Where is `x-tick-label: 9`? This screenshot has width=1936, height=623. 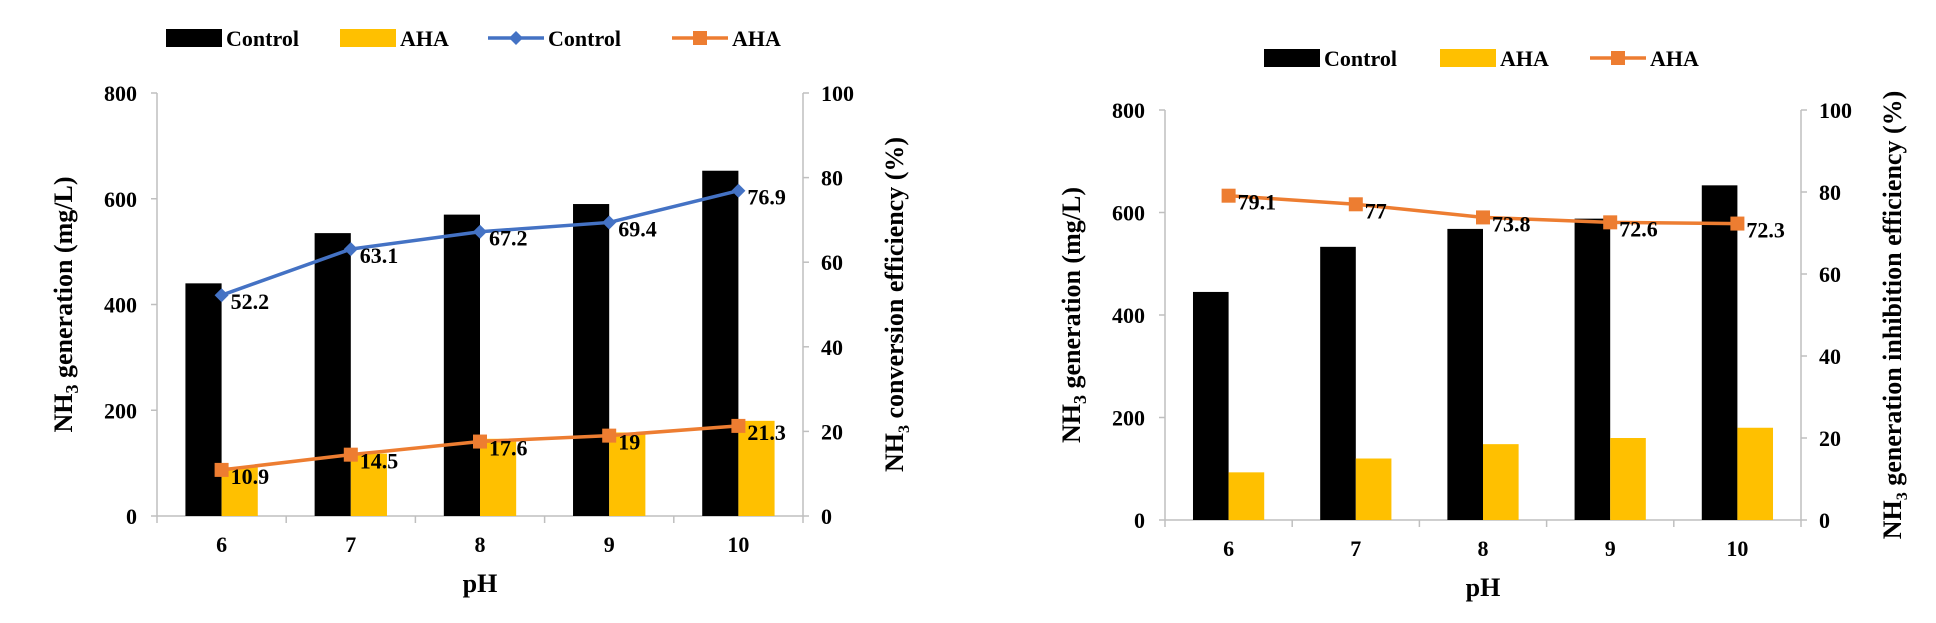 x-tick-label: 9 is located at coordinates (1610, 548).